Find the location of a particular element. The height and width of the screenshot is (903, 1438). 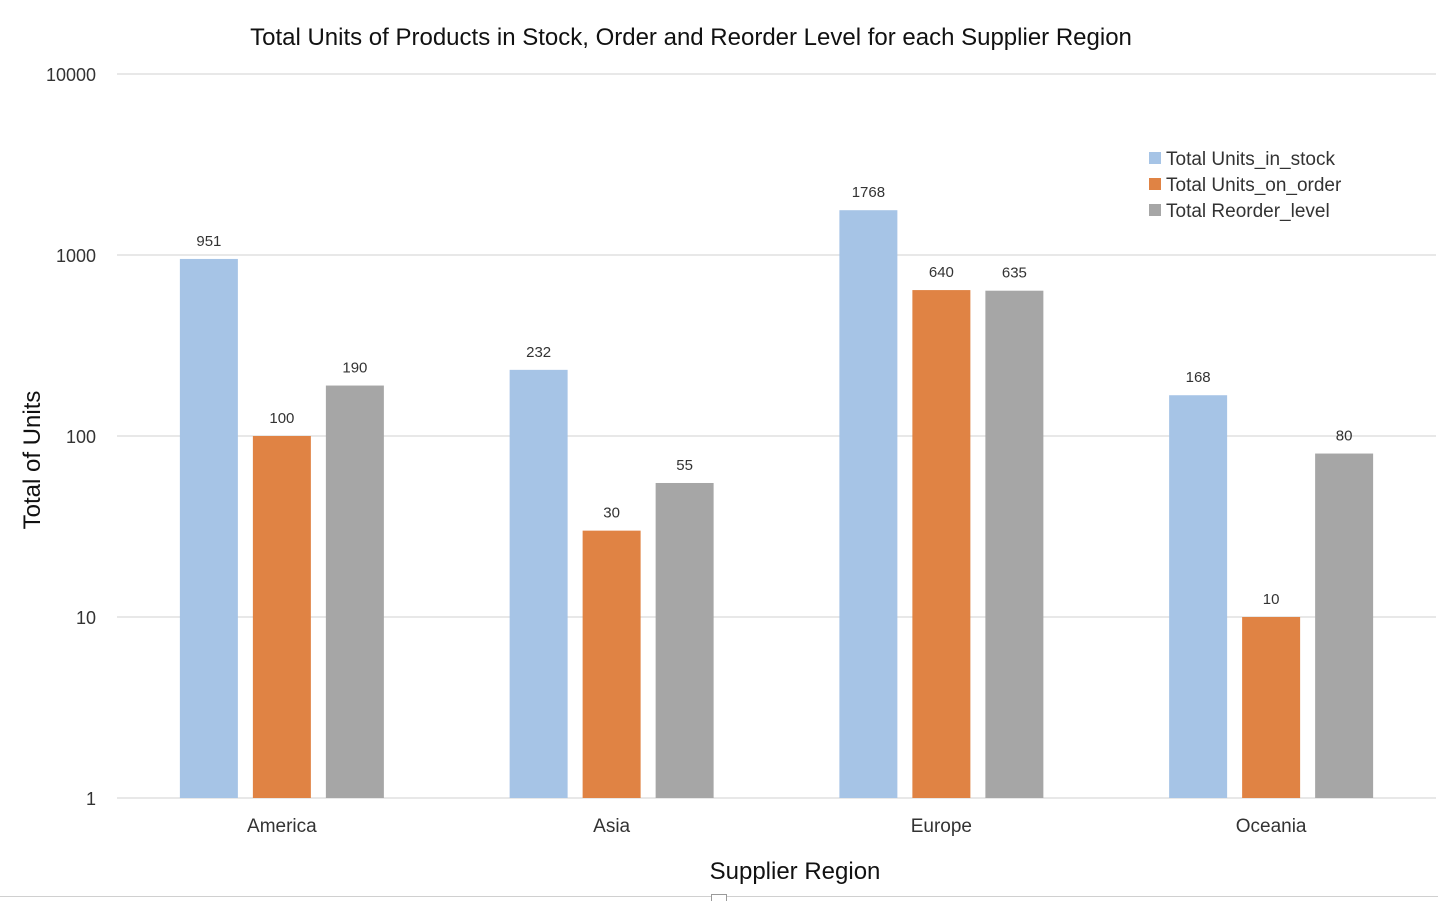

y-tick-label: 1000 is located at coordinates (76, 256).